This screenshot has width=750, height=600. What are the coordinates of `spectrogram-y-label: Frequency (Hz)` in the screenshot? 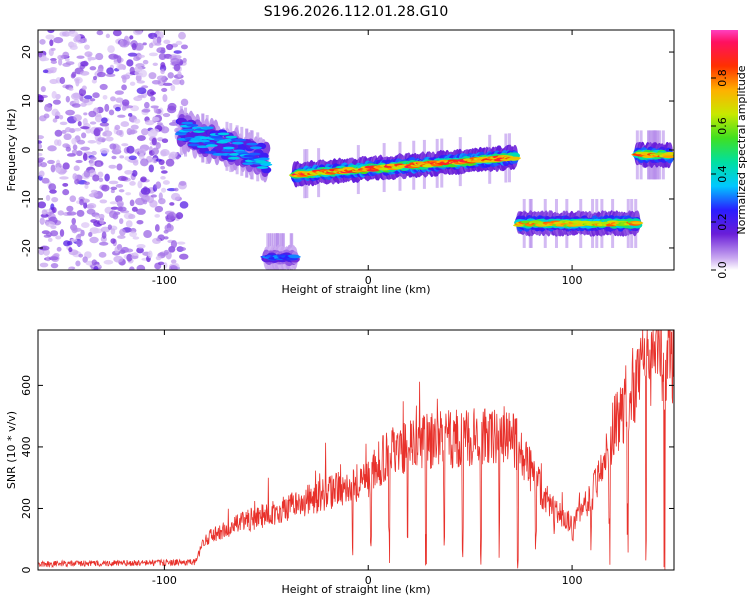 It's located at (11, 150).